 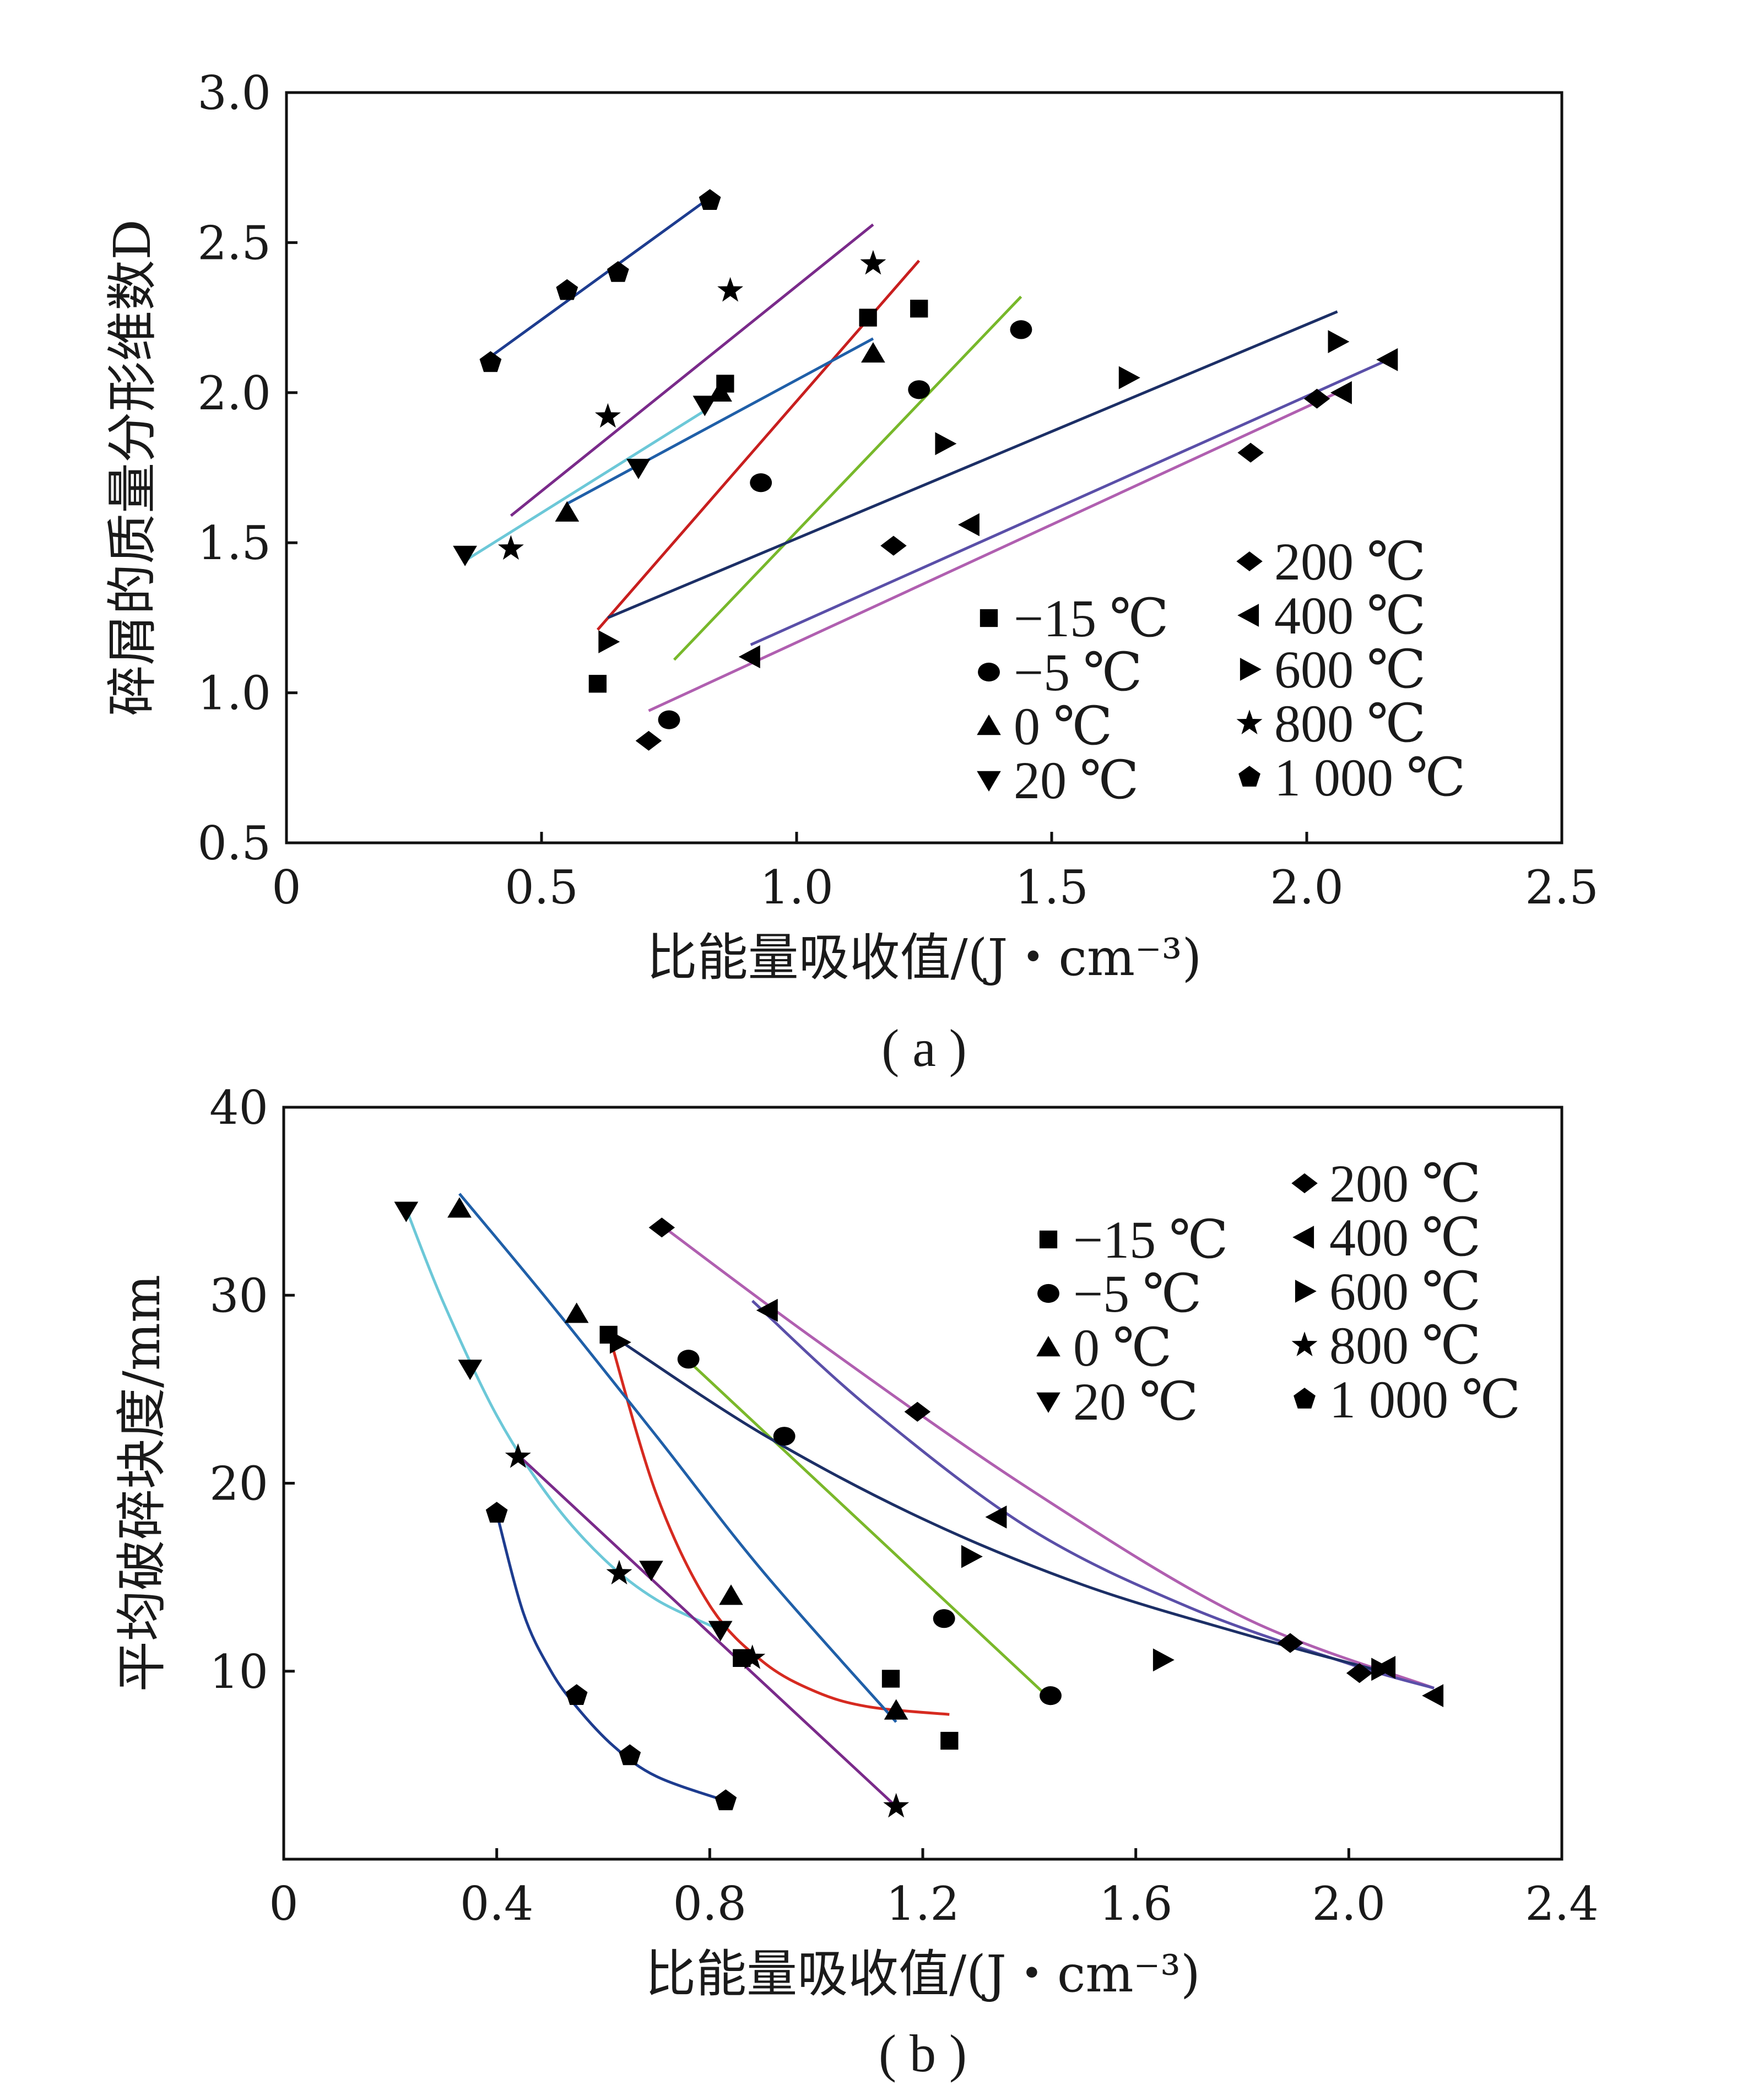 I want to click on panel-caption: ( a ), so click(x=924, y=1048).